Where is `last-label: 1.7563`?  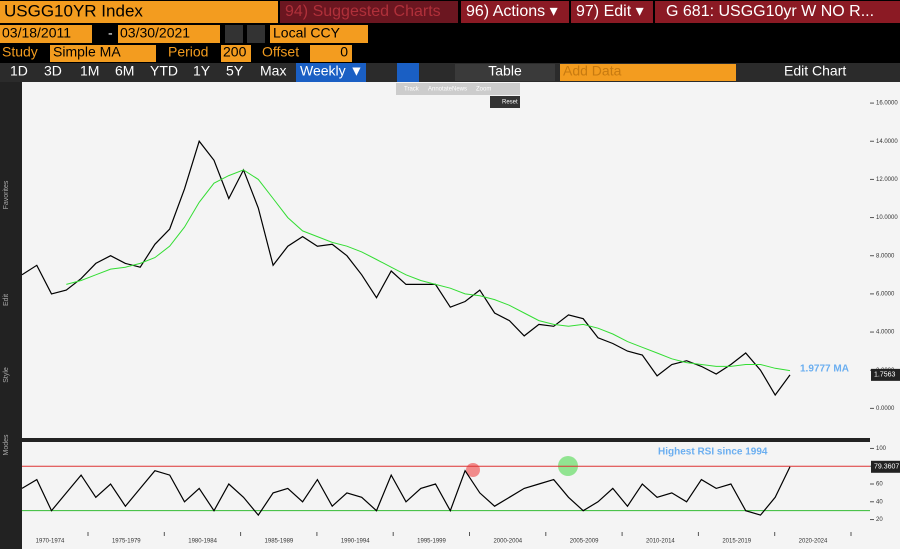
last-label: 1.7563 is located at coordinates (885, 375).